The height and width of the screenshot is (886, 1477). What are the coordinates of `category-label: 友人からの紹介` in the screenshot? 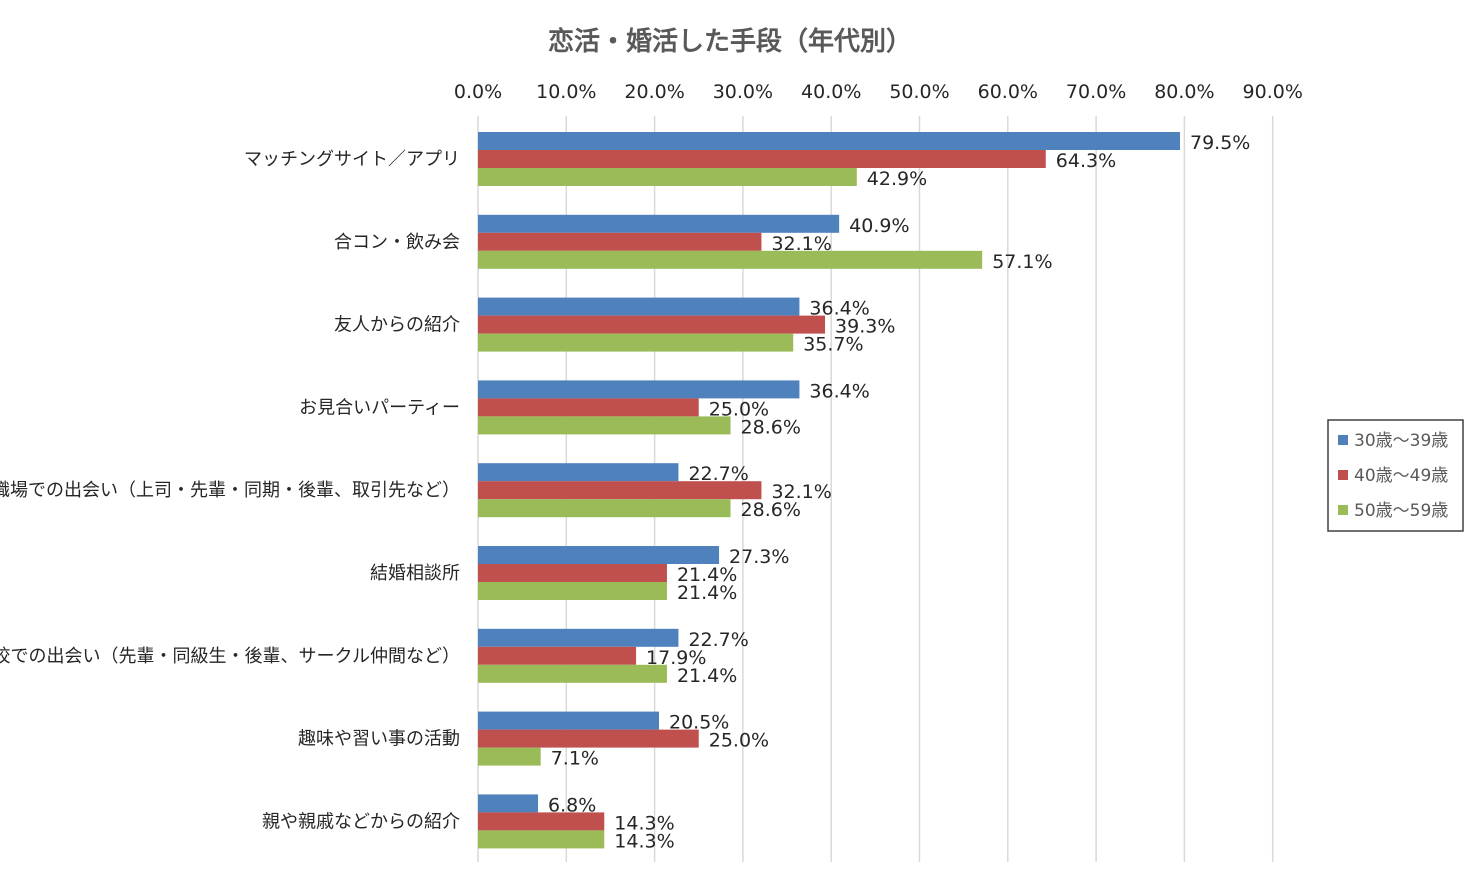 It's located at (397, 325).